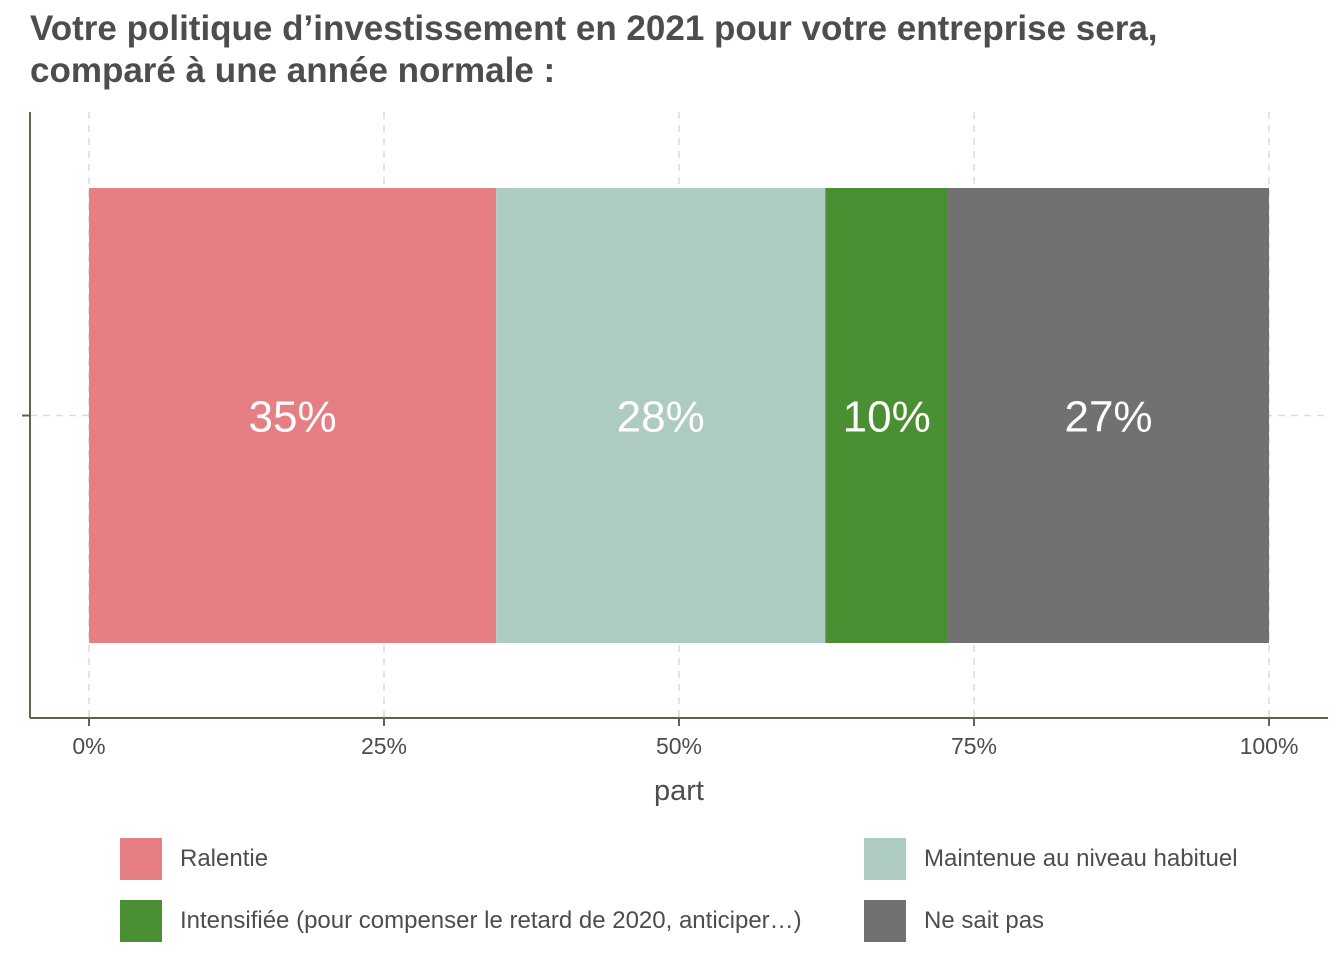 Image resolution: width=1344 pixels, height=960 pixels. I want to click on bar-value-label-2: 10%, so click(887, 417).